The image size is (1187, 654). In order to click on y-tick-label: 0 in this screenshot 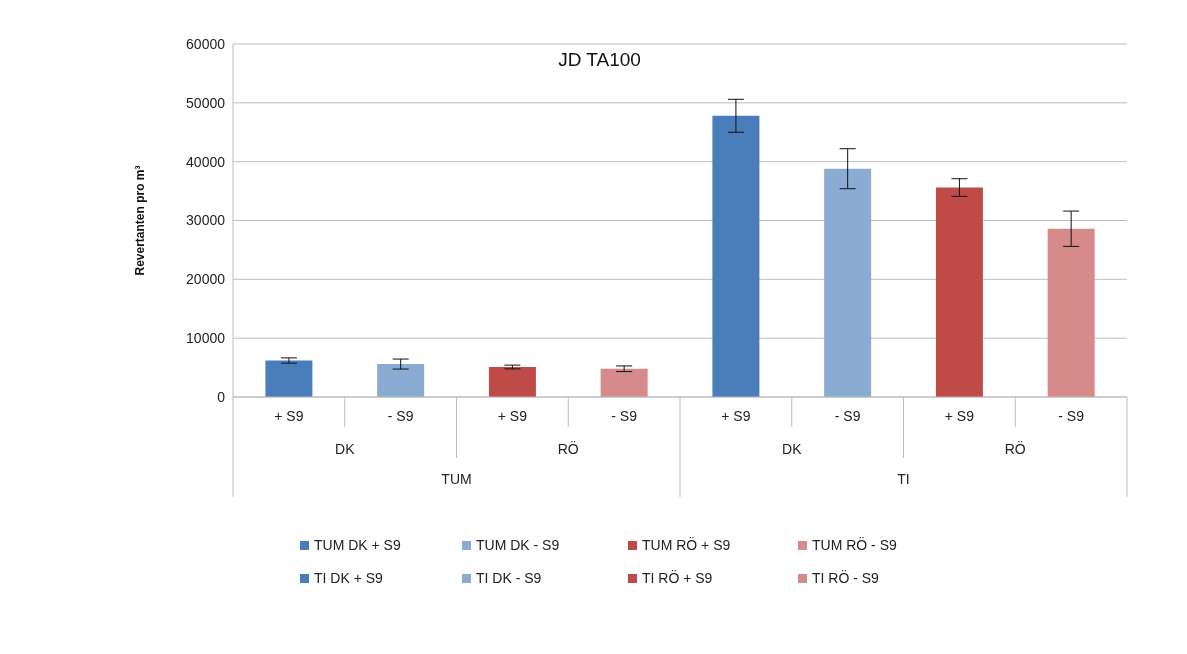, I will do `click(221, 396)`.